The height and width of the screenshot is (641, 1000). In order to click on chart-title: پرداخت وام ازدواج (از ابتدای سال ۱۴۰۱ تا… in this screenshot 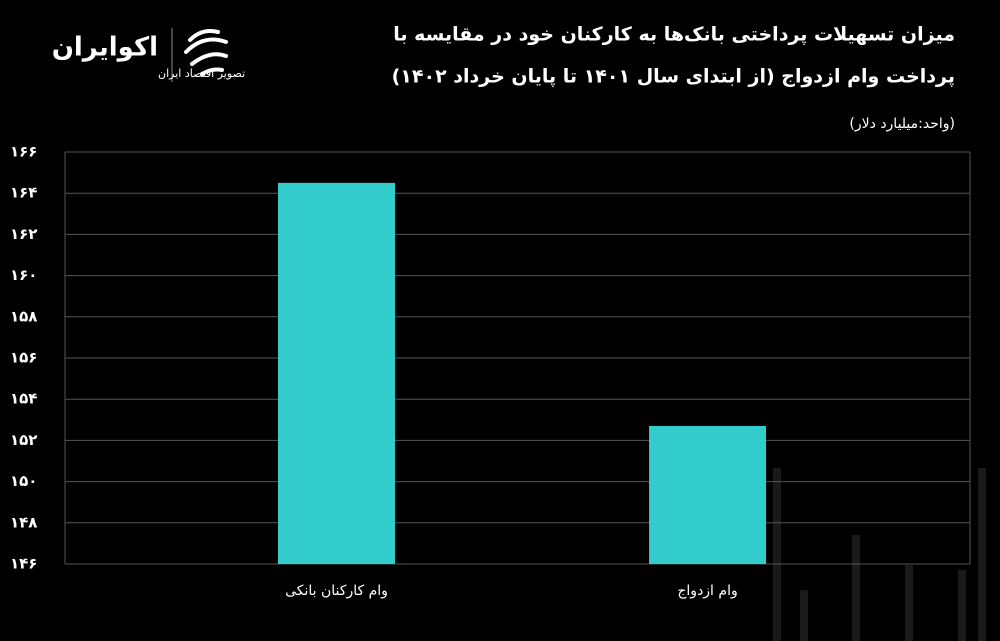, I will do `click(673, 77)`.